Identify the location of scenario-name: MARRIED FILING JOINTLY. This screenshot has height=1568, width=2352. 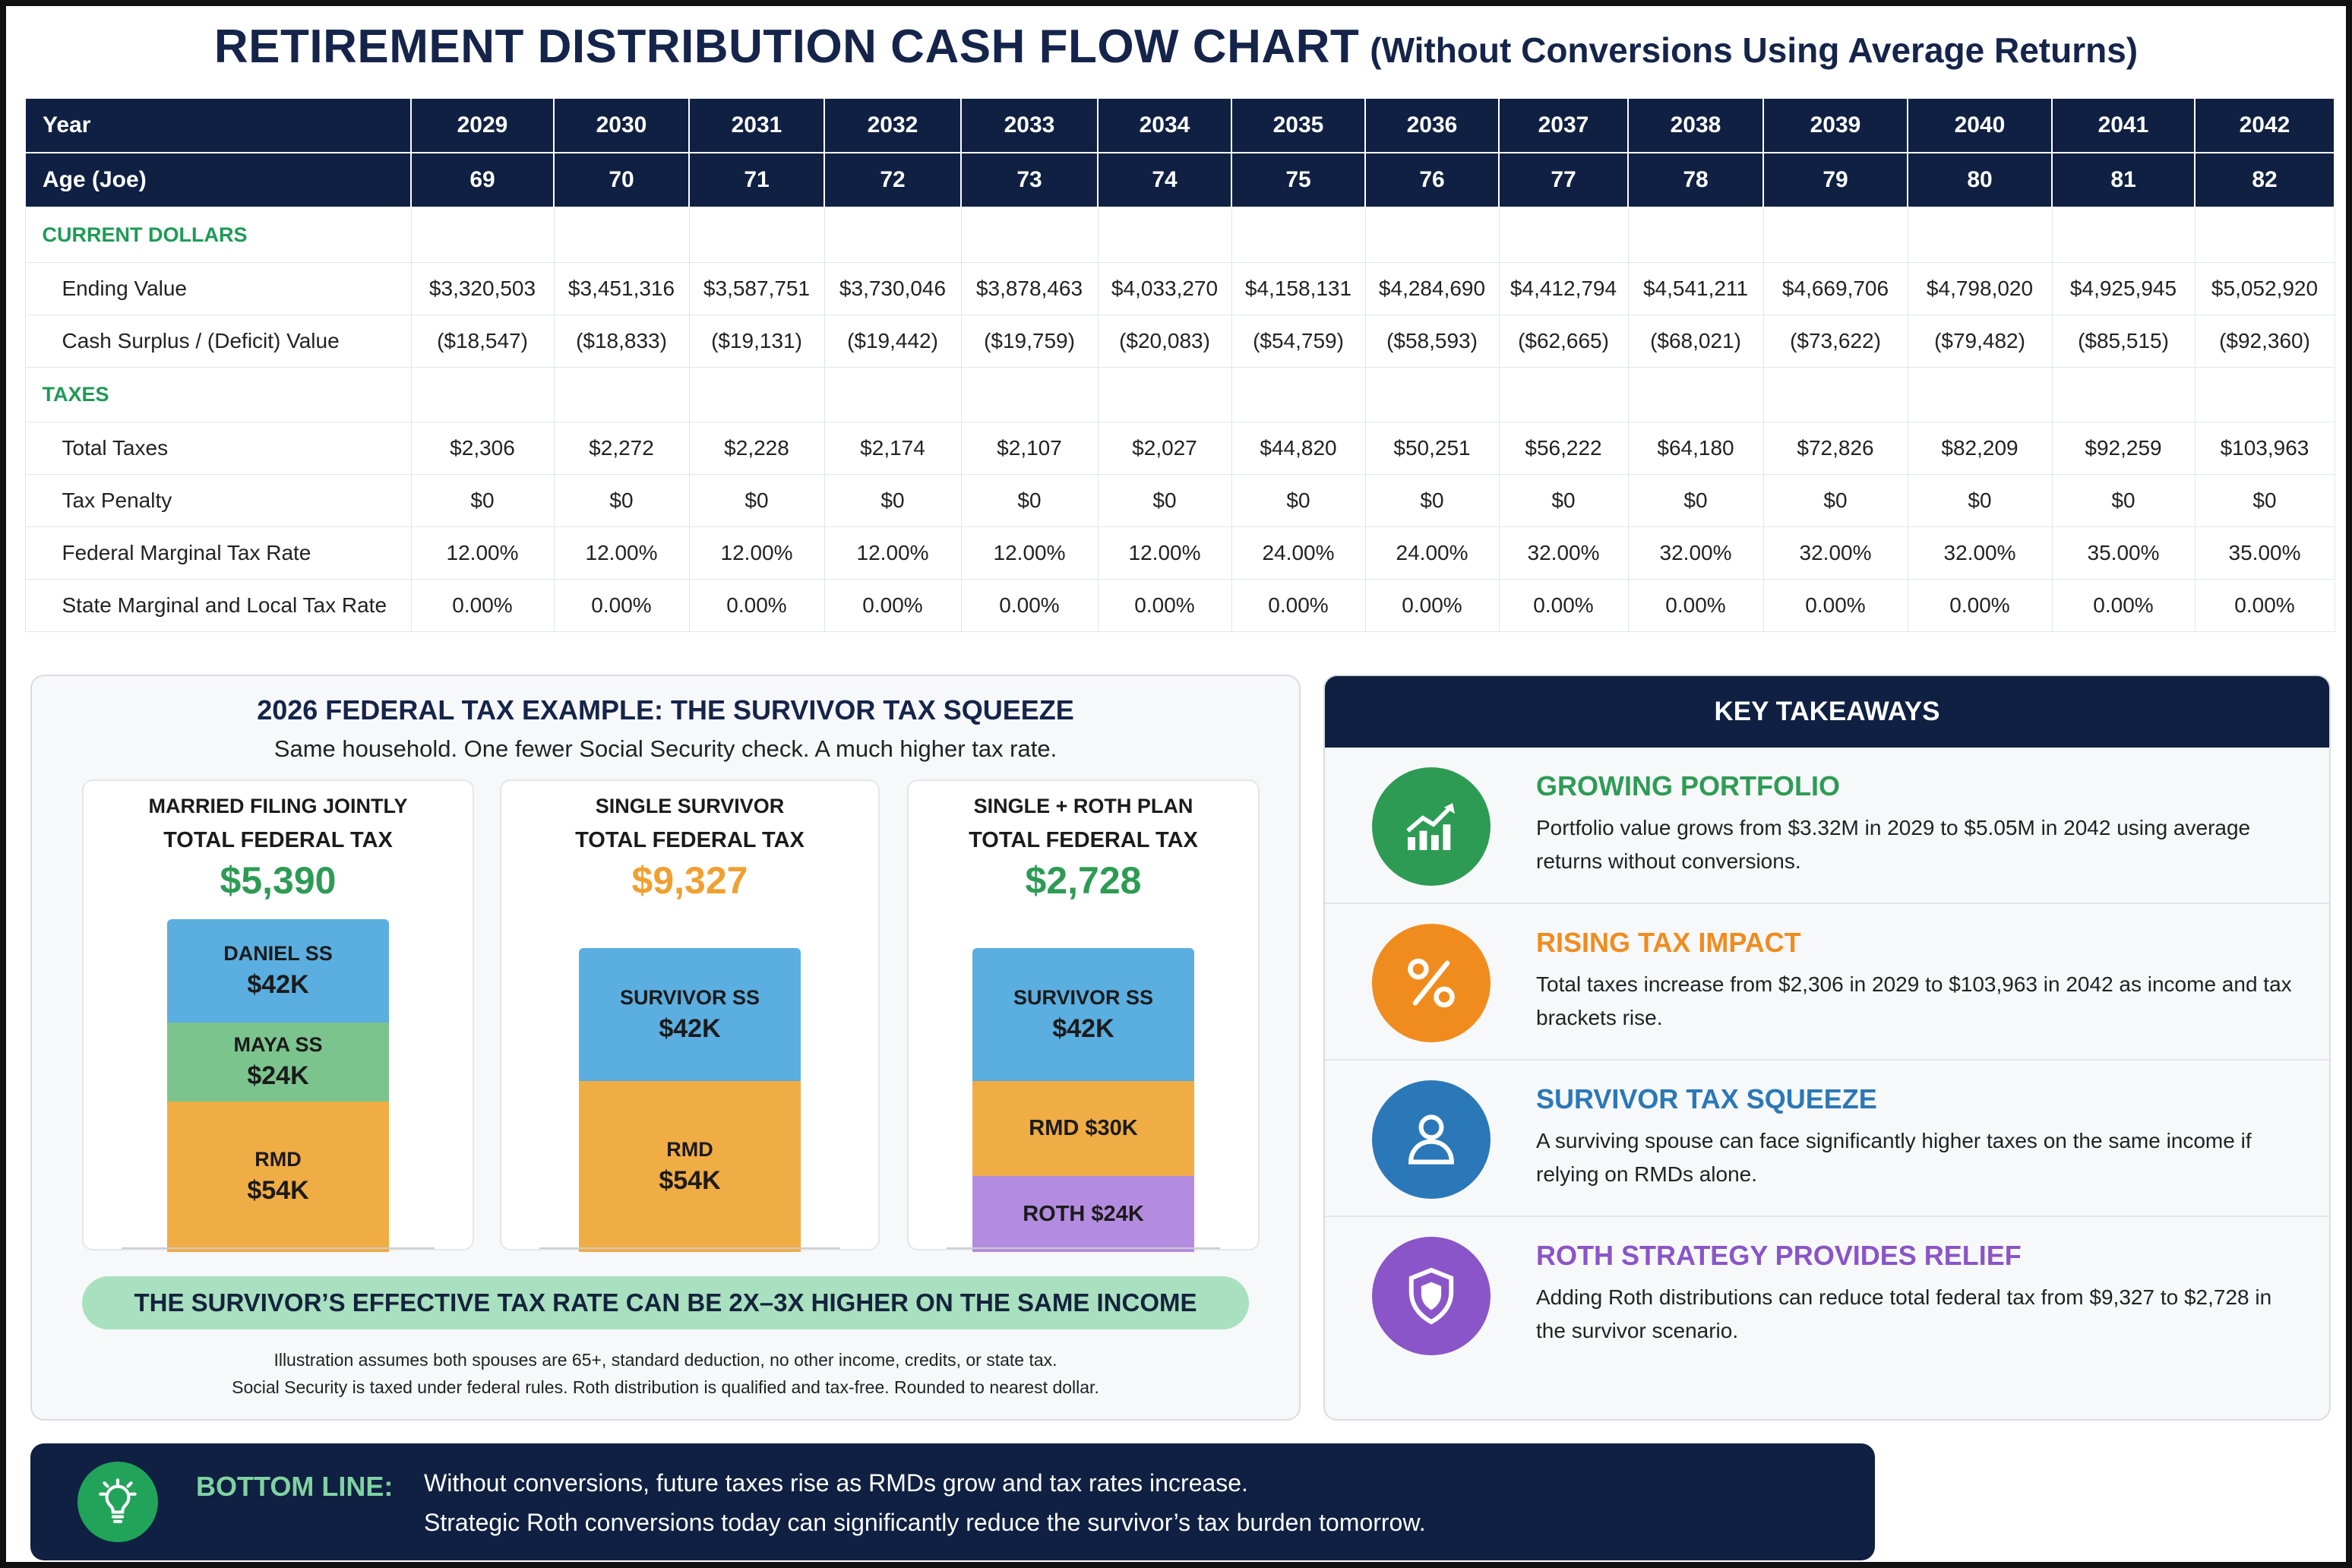
(278, 806).